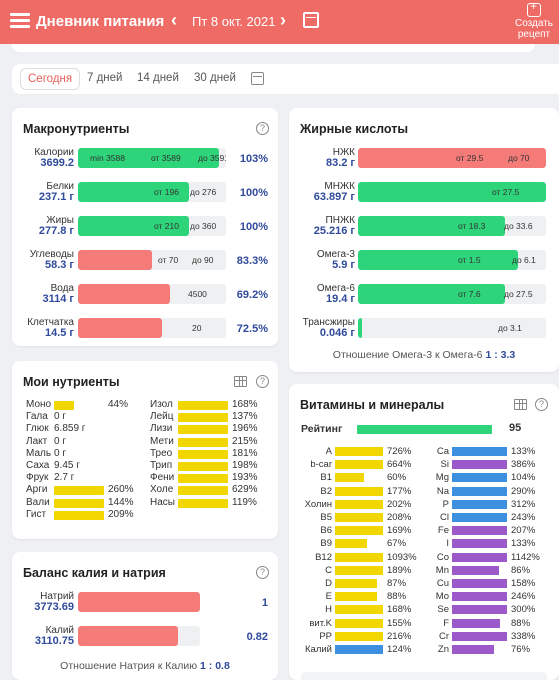 This screenshot has width=559, height=680. Describe the element at coordinates (244, 502) in the screenshot. I see `nutrient-percent: 119%` at that location.